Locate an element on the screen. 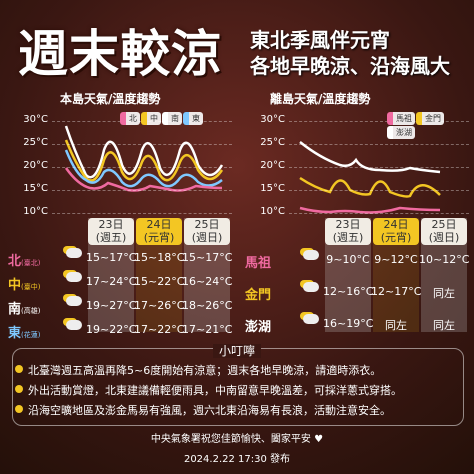 Image resolution: width=474 pixels, height=474 pixels. trend-lines is located at coordinates (252, 169).